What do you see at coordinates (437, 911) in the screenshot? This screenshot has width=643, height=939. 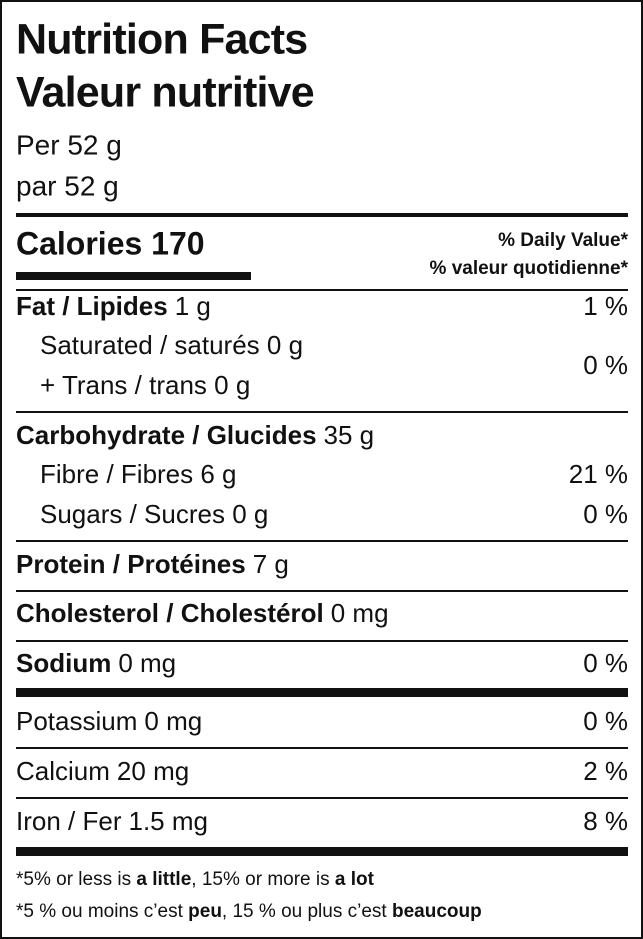 I see `footnote-text: beaucoup` at bounding box center [437, 911].